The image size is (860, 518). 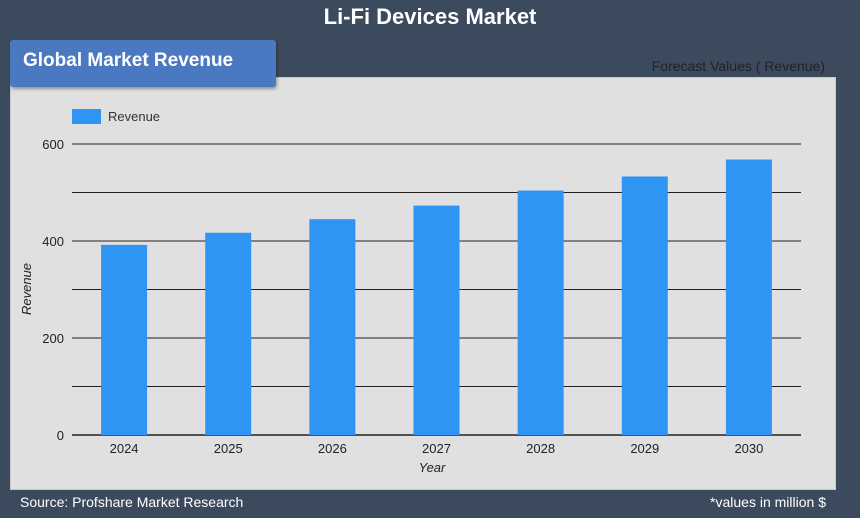 What do you see at coordinates (768, 502) in the screenshot?
I see `units-note: *values in million $` at bounding box center [768, 502].